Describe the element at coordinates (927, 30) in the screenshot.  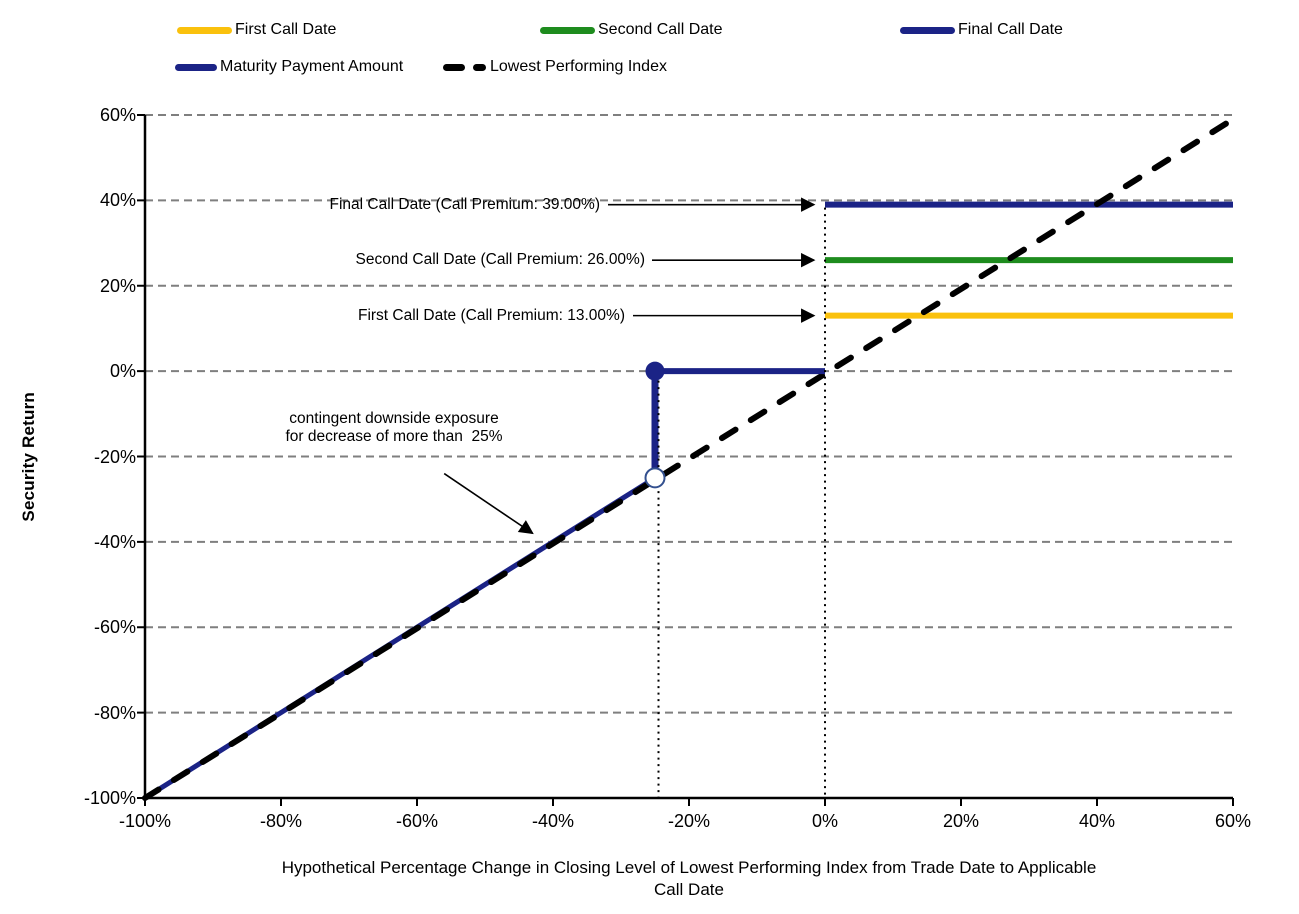
I see `legend-swatch-final-call-date` at that location.